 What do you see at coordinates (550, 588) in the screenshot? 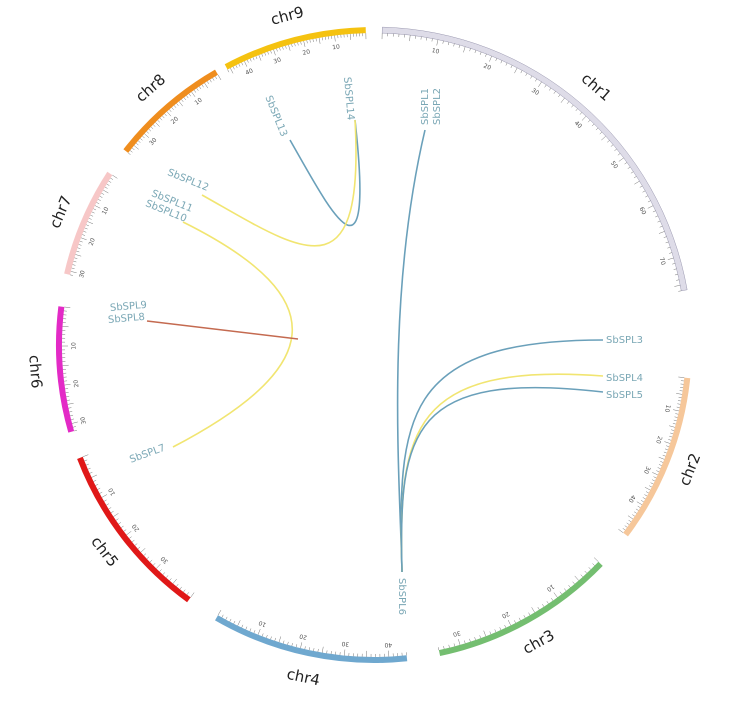
I see `chr3-tick-label: 10` at bounding box center [550, 588].